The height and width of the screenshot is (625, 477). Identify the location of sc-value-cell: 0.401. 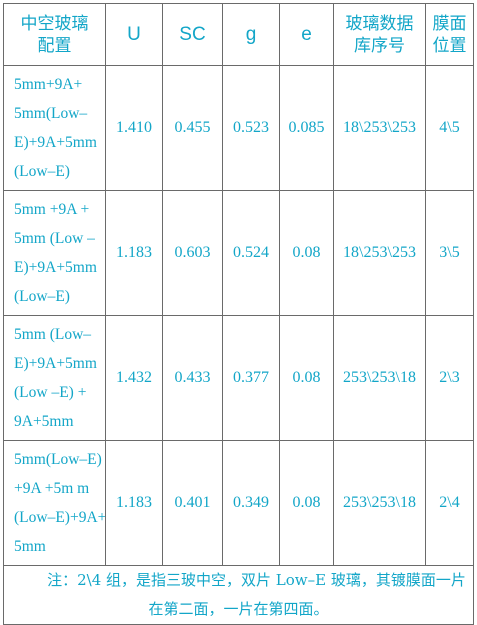
(192, 503).